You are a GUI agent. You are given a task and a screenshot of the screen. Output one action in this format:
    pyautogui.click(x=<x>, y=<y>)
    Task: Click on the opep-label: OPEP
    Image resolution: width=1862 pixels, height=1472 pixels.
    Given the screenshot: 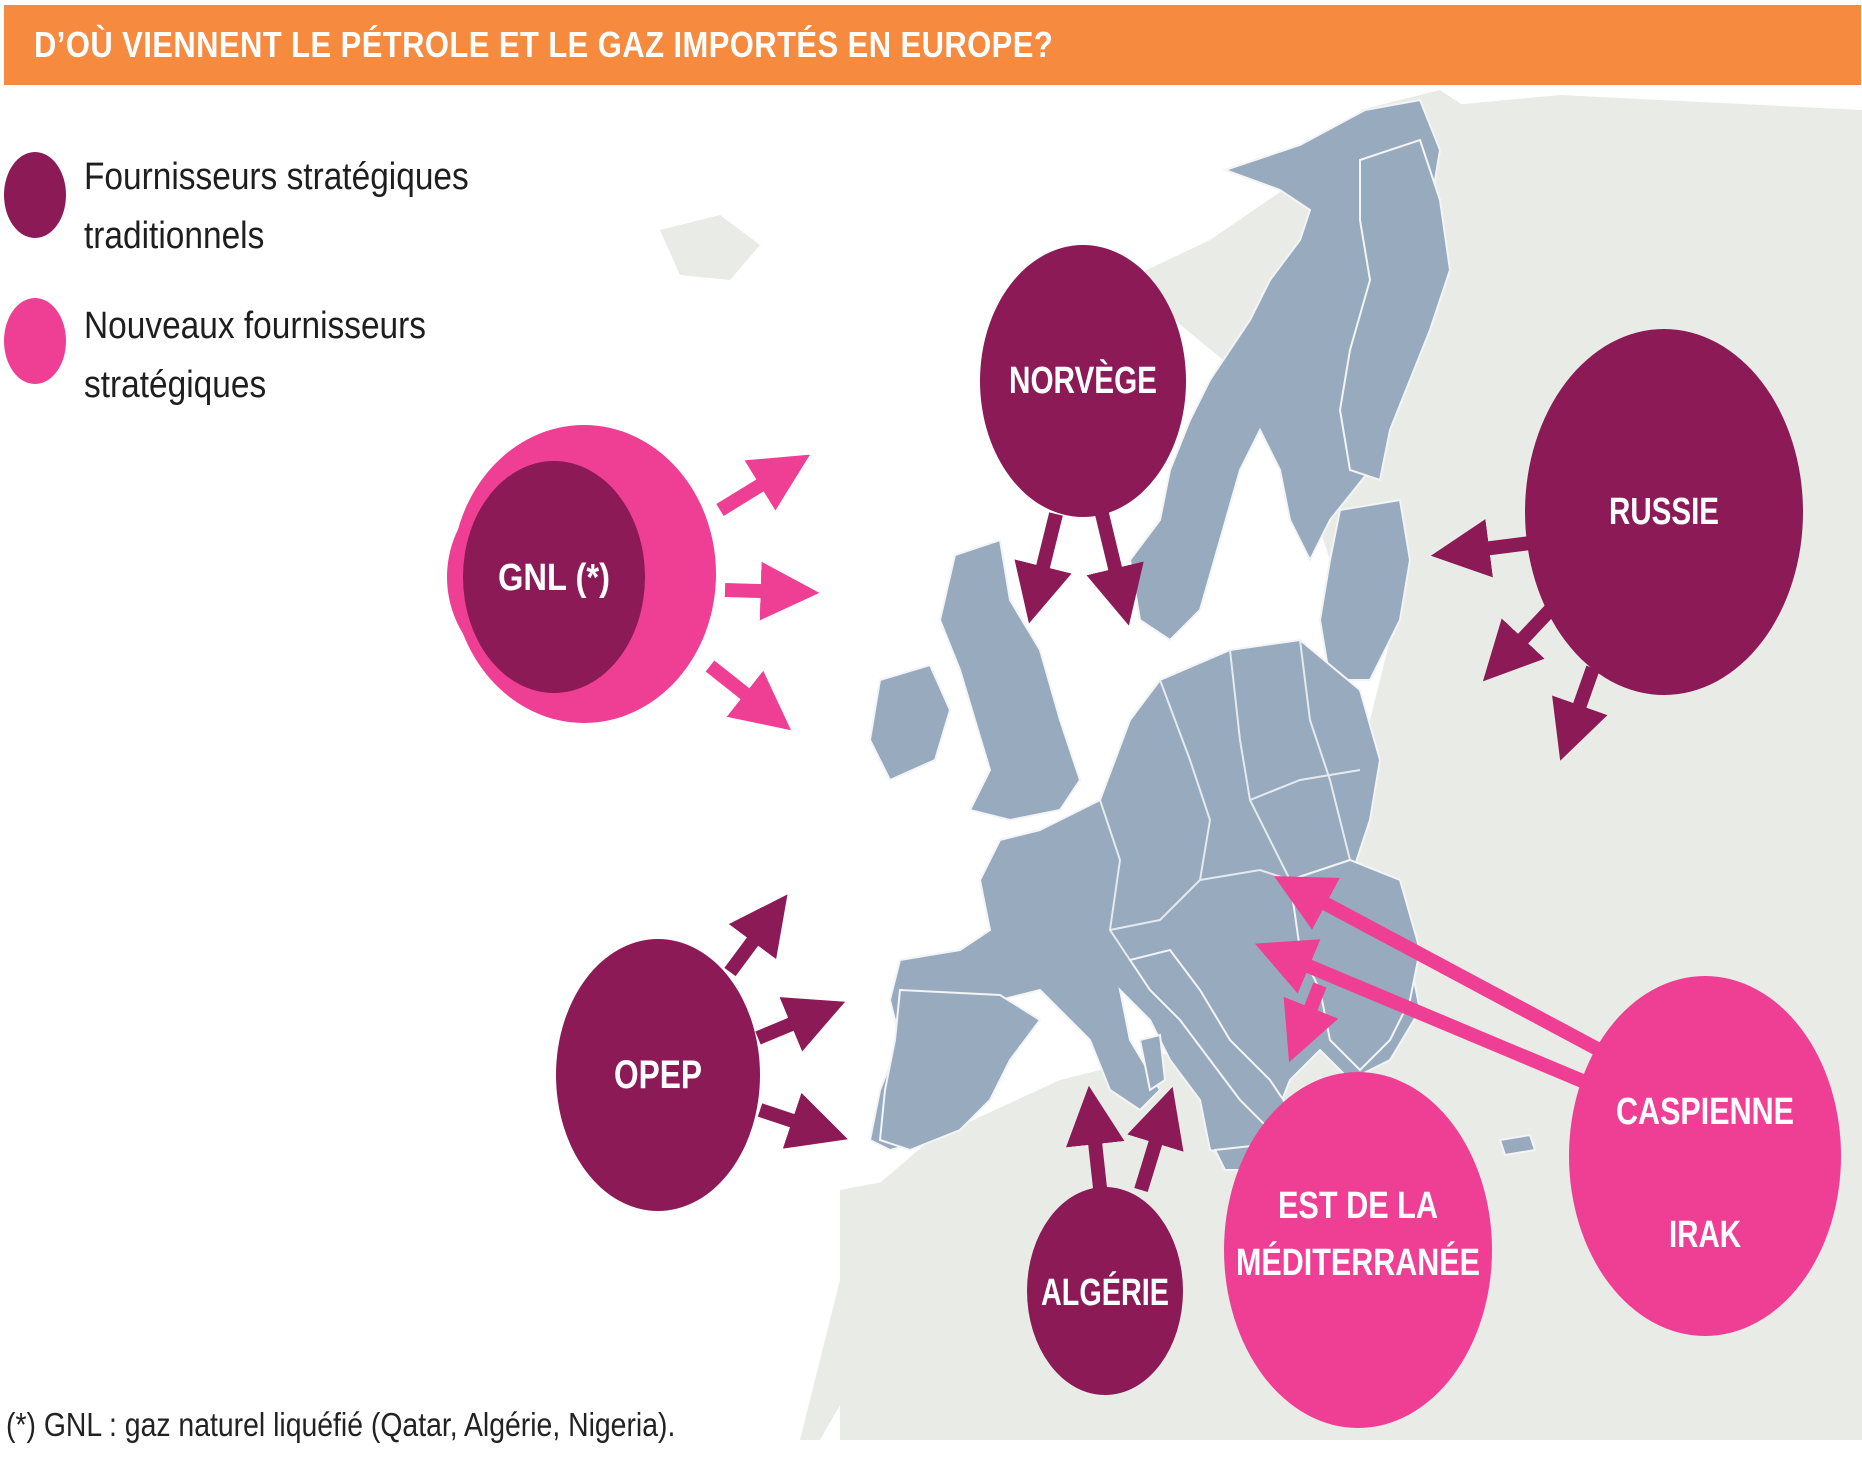 What is the action you would take?
    pyautogui.click(x=658, y=1075)
    